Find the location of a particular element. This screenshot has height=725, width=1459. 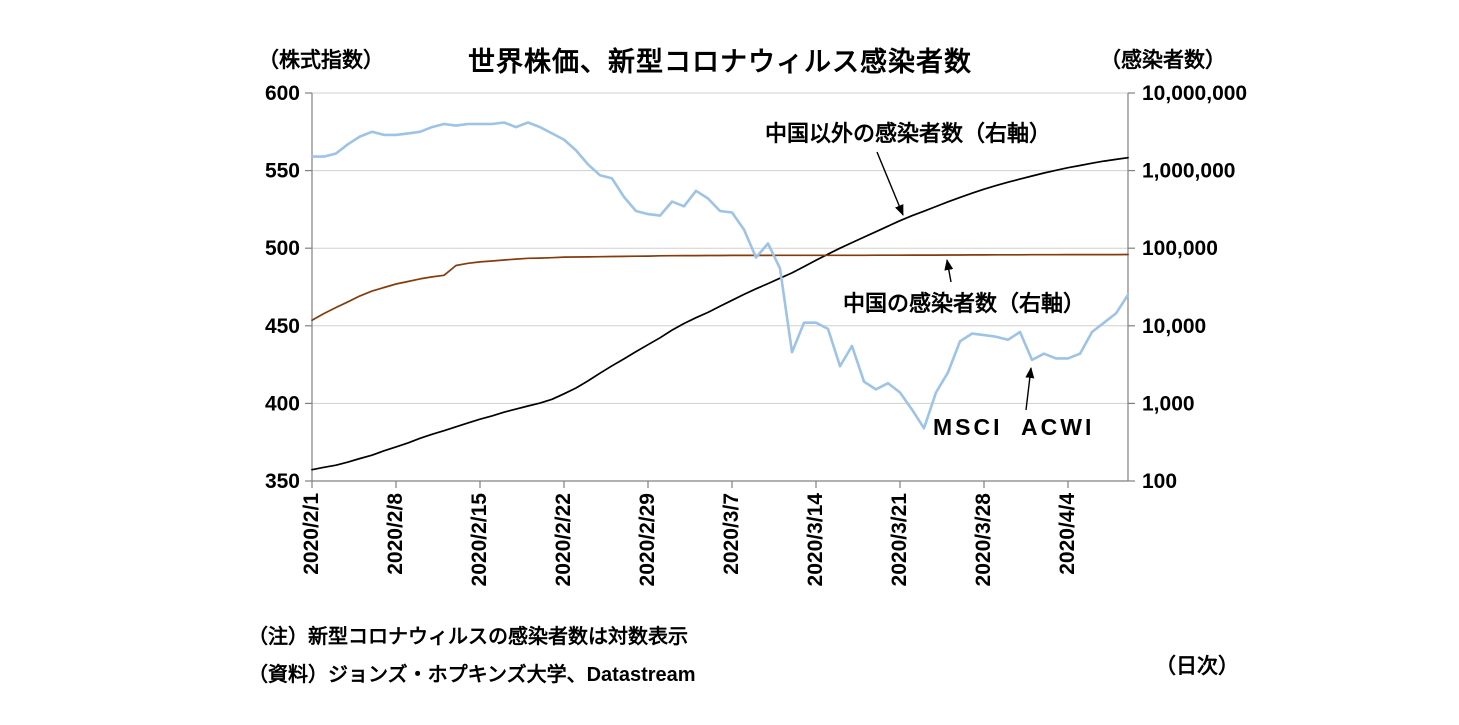

note-log-scale: （注）新型コロナウィルスの感染者数は対数表示 is located at coordinates (468, 637).